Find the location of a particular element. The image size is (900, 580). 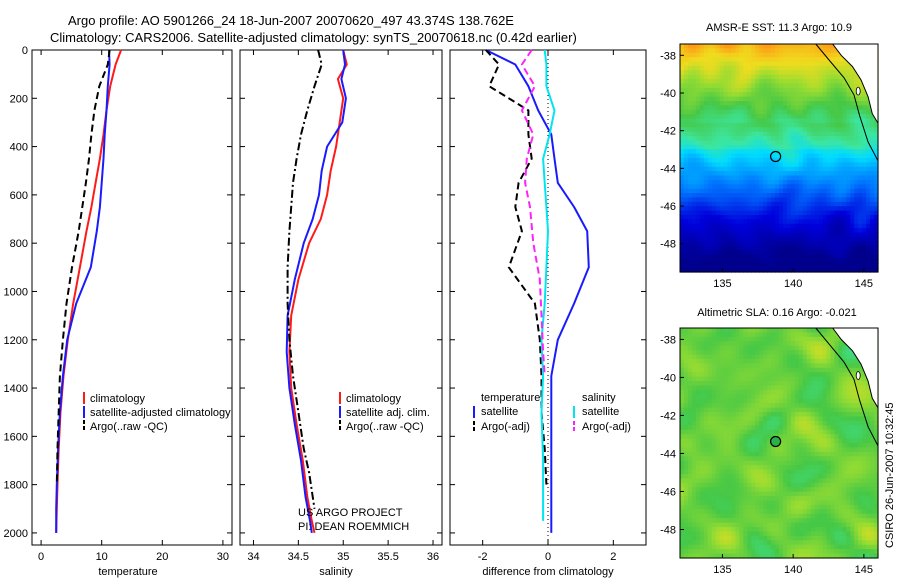

series-line-salinity-satellite is located at coordinates (548, 285).